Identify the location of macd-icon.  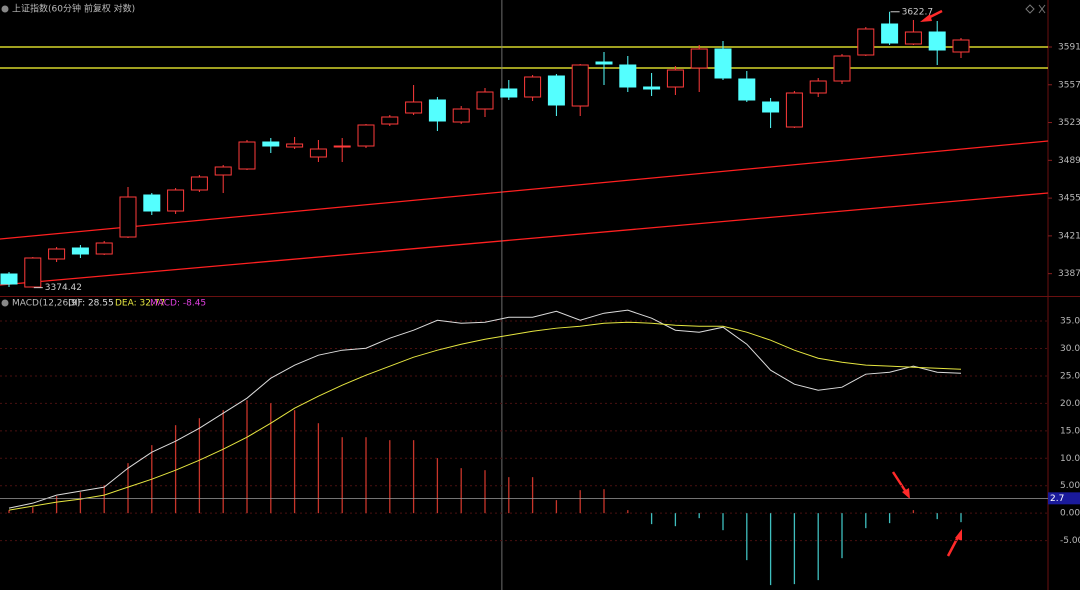
(5, 303).